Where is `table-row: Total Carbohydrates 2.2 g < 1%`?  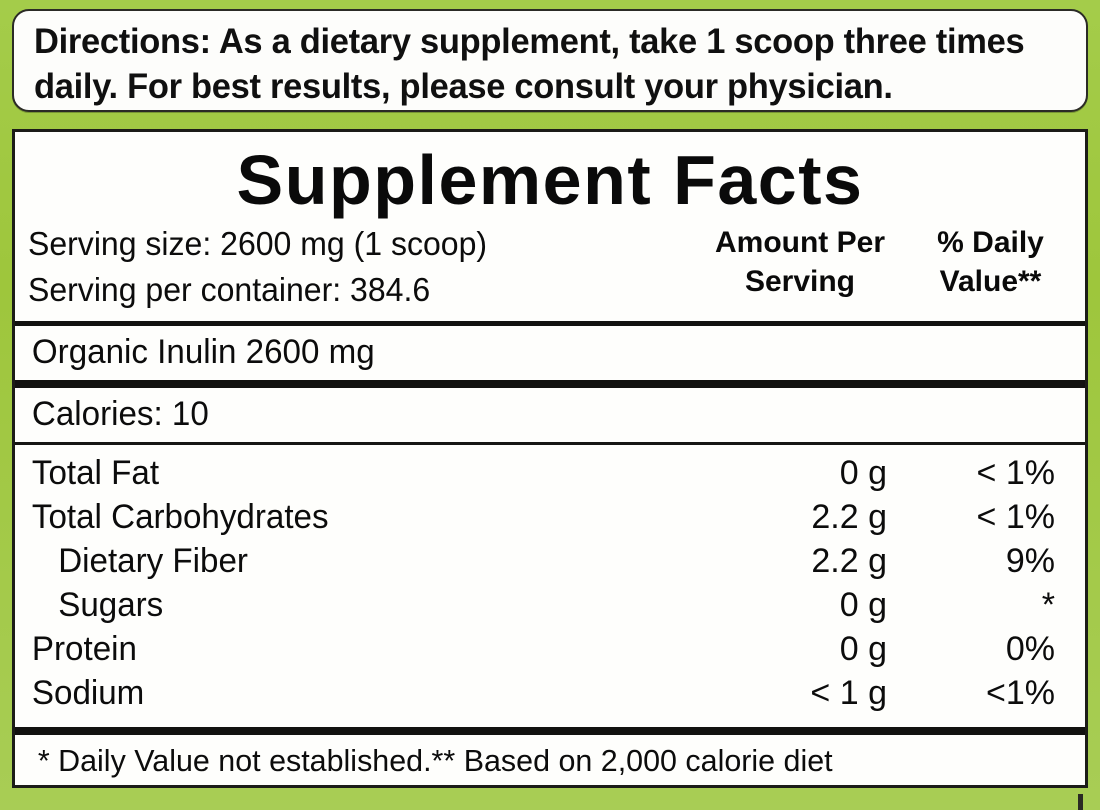 table-row: Total Carbohydrates 2.2 g < 1% is located at coordinates (550, 518).